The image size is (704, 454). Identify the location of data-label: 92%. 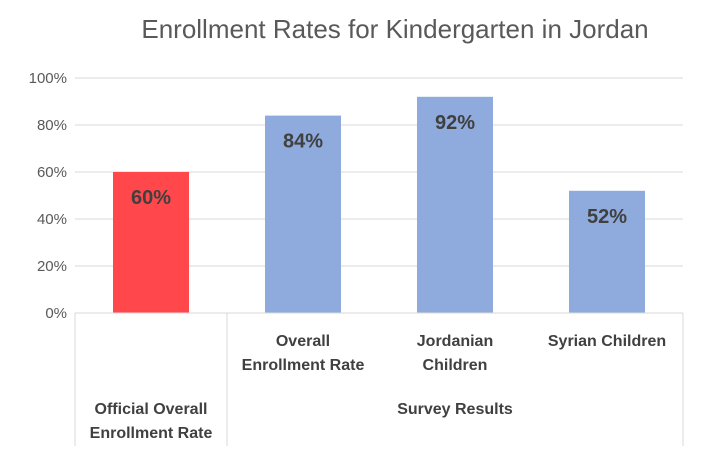
(455, 123).